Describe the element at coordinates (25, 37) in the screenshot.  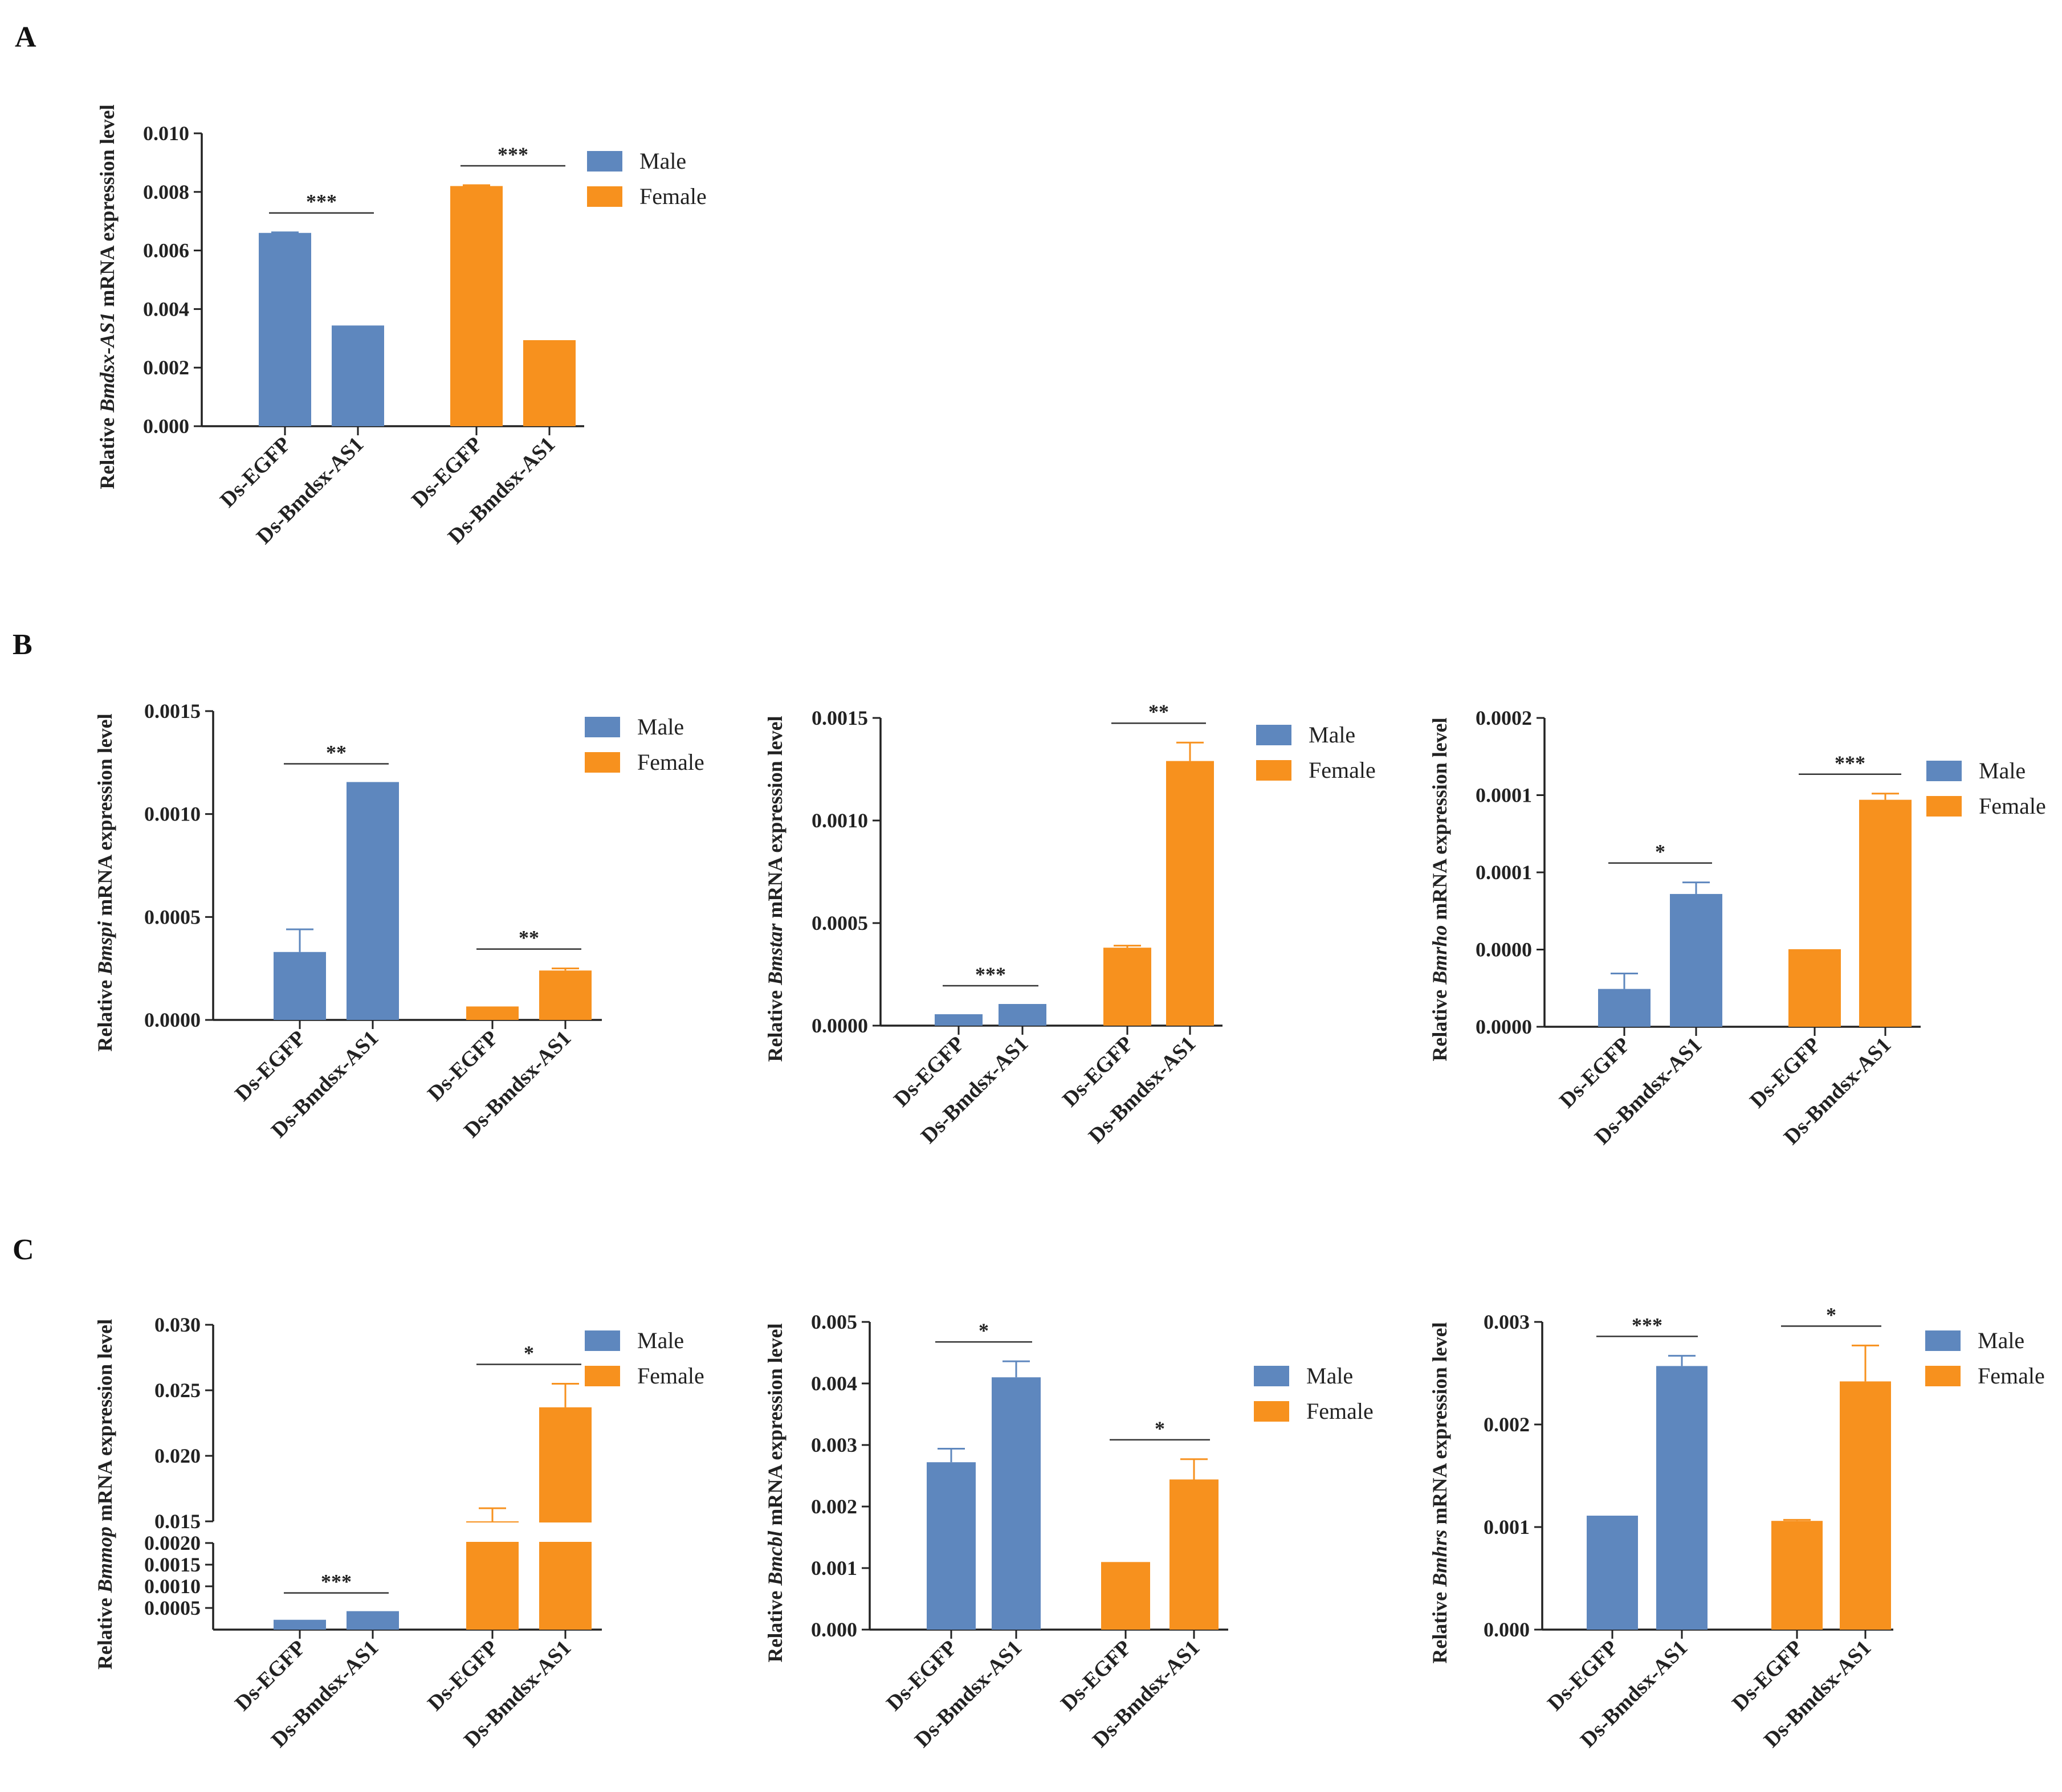
I see `panel-letter-a: A` at that location.